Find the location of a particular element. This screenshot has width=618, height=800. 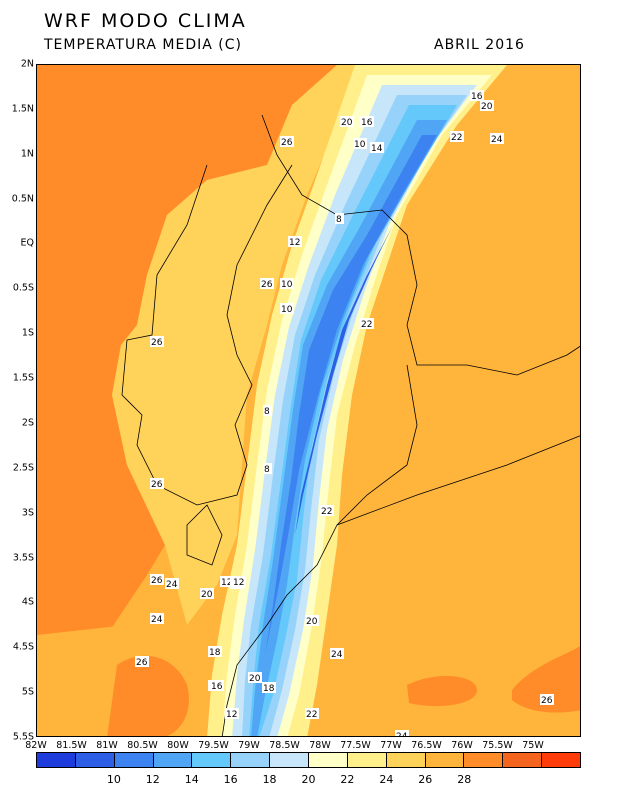

colorbar-label: 14 is located at coordinates (191, 779).